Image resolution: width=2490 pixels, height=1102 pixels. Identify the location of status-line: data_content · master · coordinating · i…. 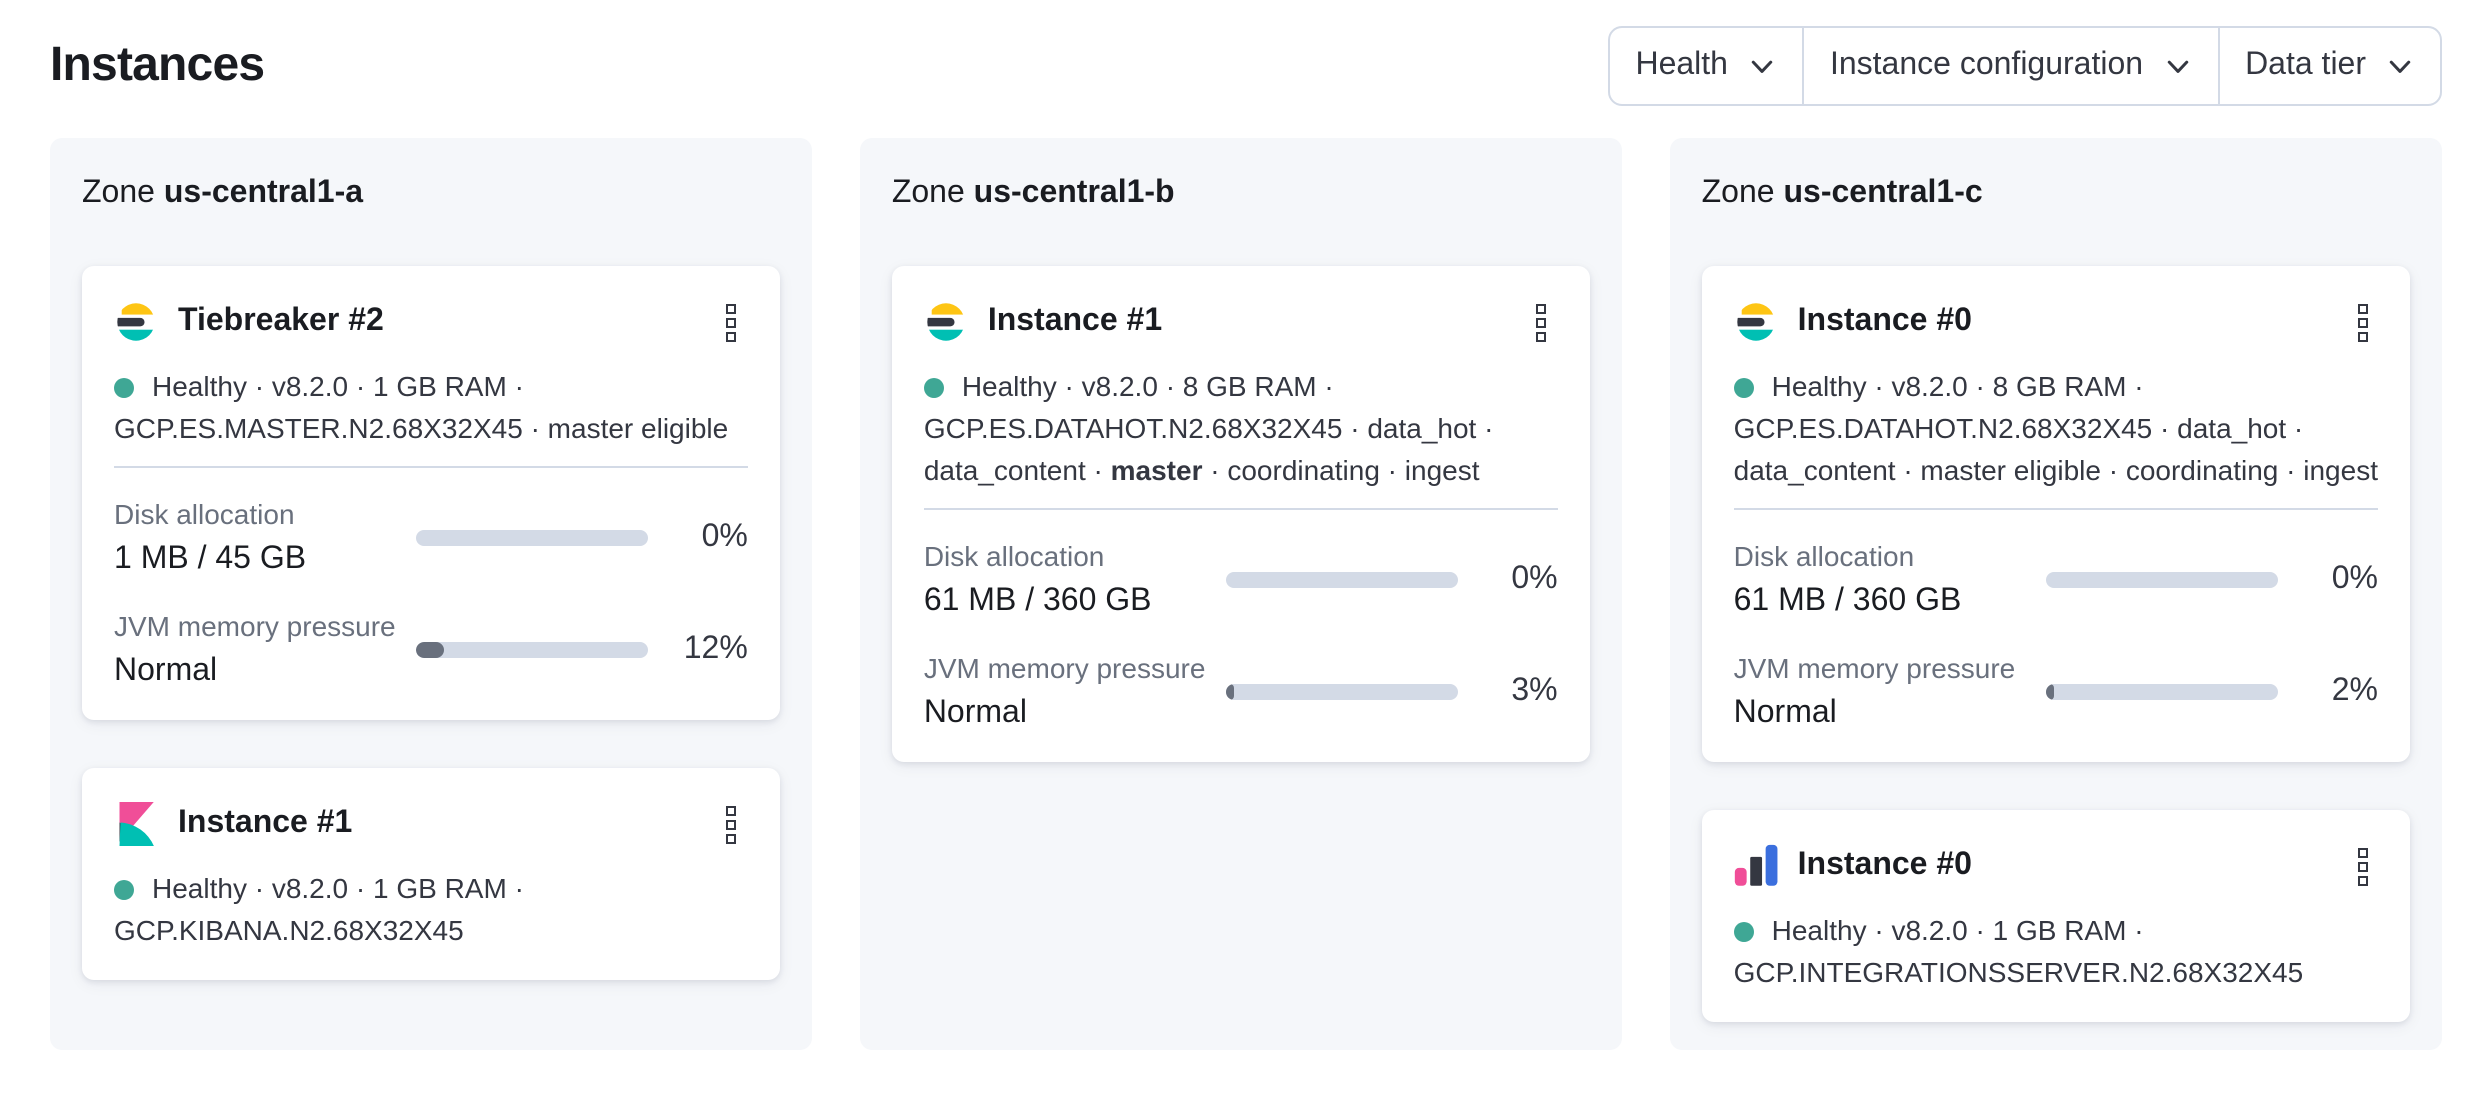
(1201, 470).